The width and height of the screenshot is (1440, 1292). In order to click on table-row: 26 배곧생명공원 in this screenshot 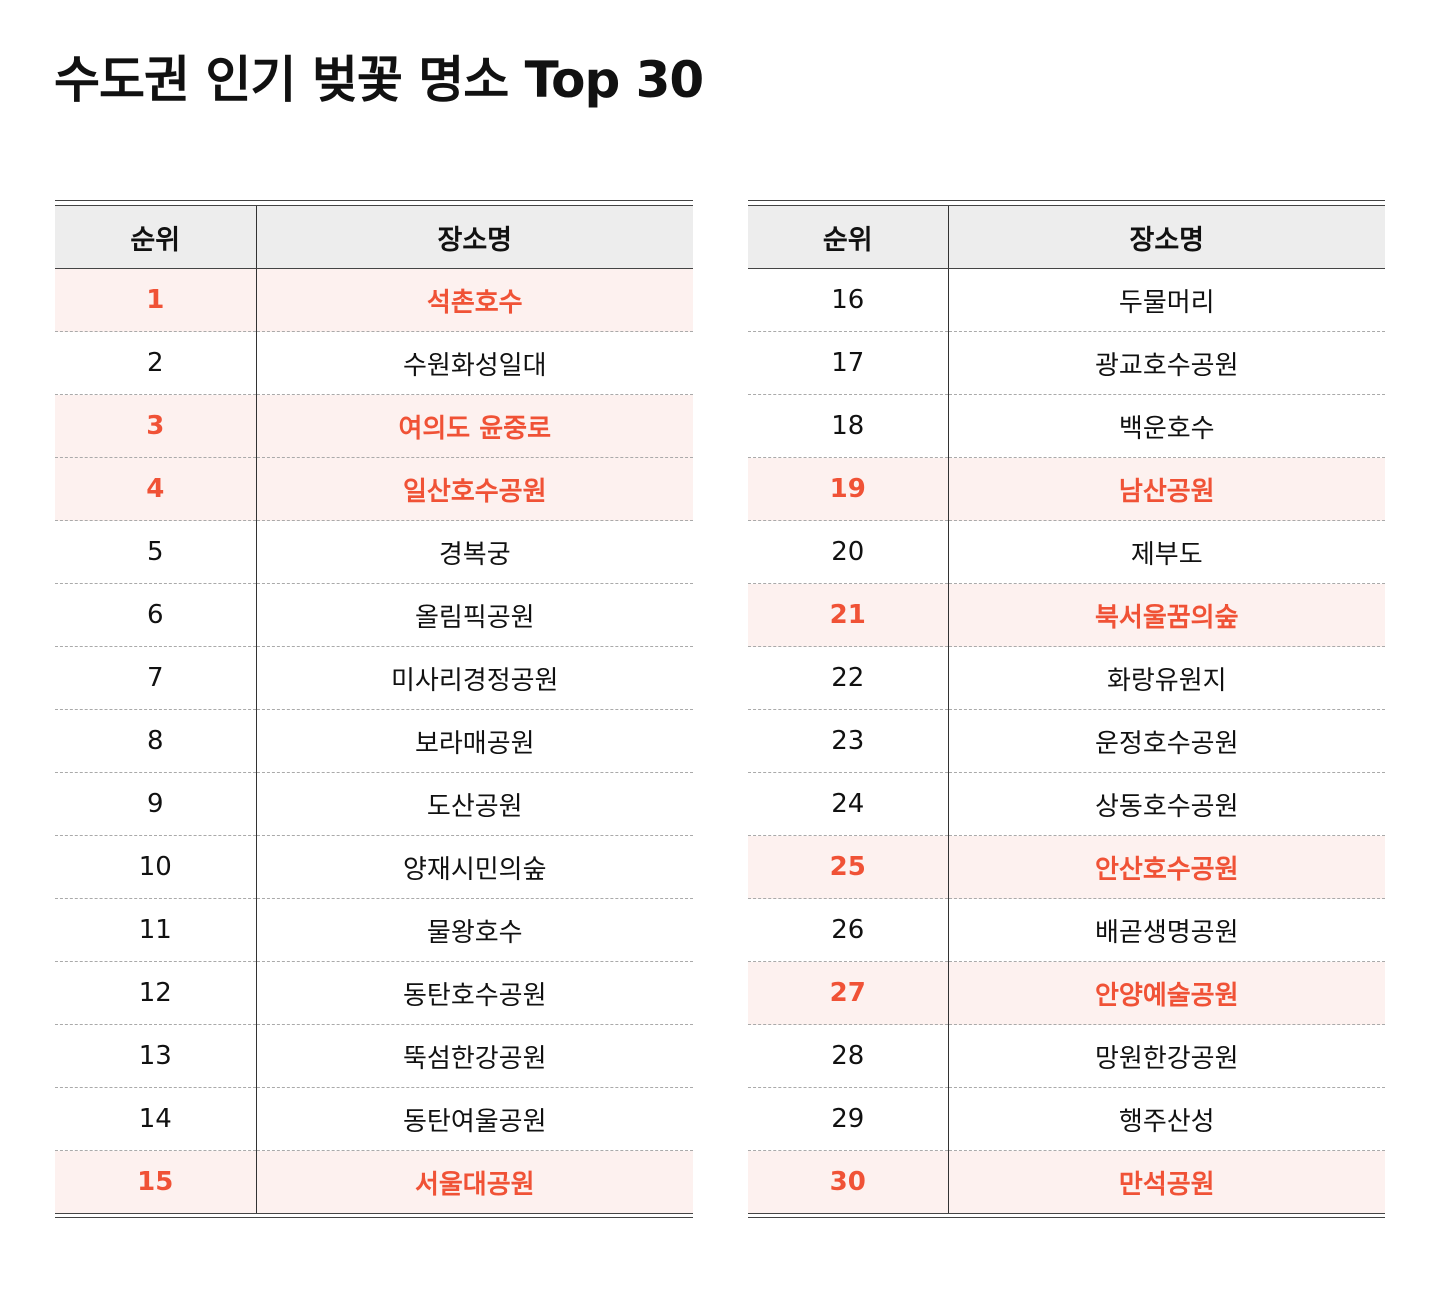, I will do `click(1066, 930)`.